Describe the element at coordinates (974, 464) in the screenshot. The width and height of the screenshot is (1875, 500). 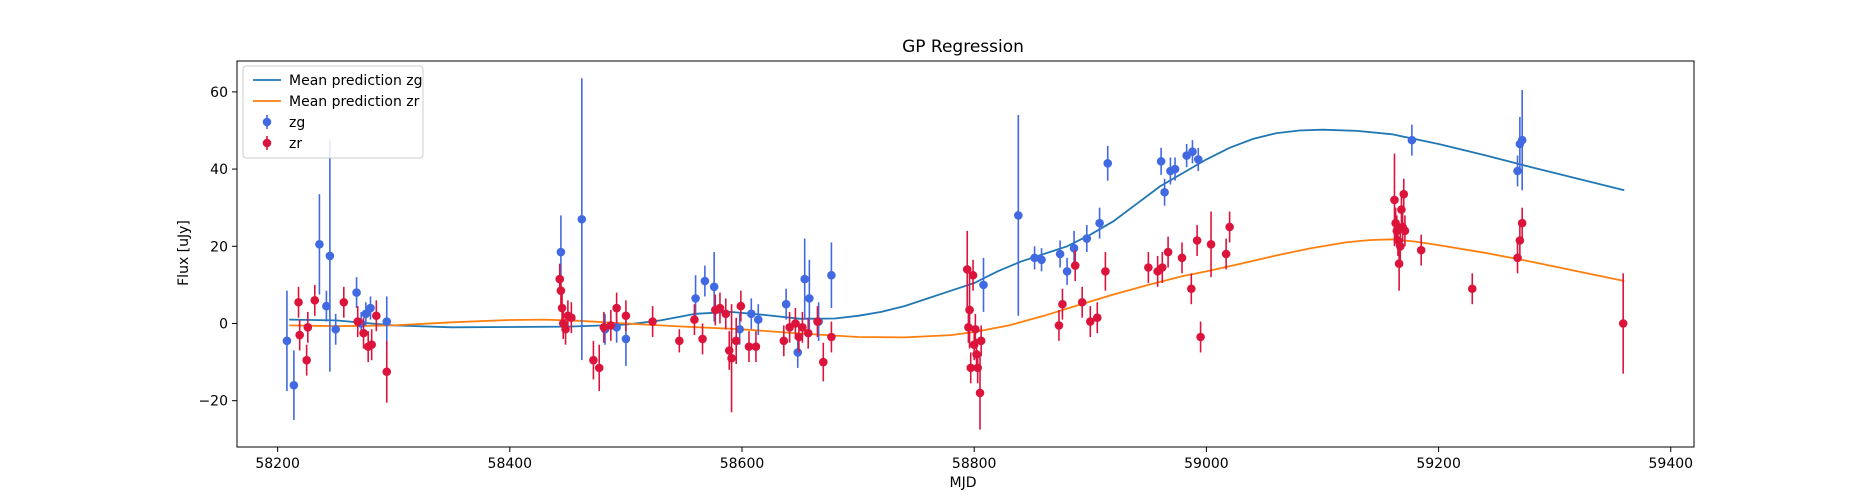
I see `x-tick-label-58800: 58800` at that location.